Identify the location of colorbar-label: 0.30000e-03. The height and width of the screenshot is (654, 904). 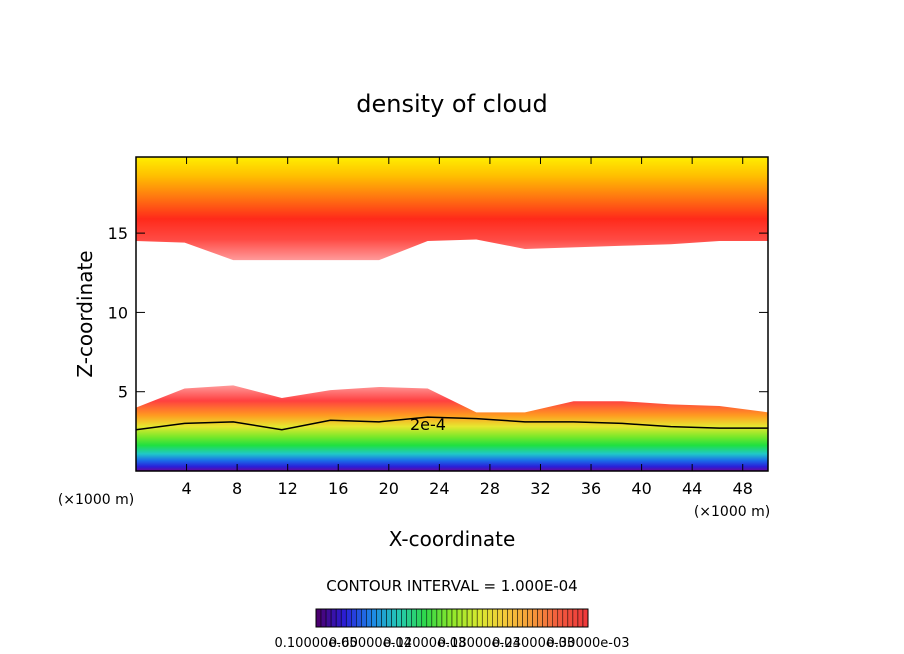
(588, 643).